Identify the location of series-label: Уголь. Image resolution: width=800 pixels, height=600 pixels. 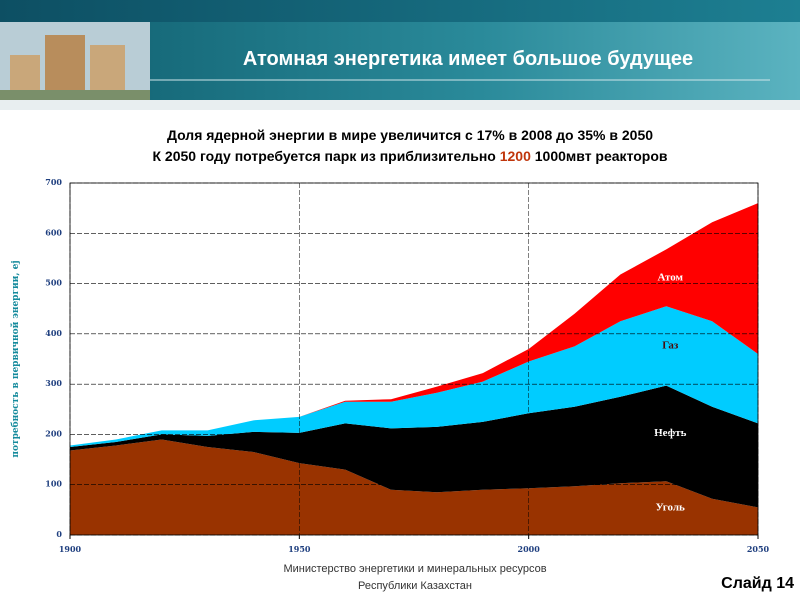
(670, 508).